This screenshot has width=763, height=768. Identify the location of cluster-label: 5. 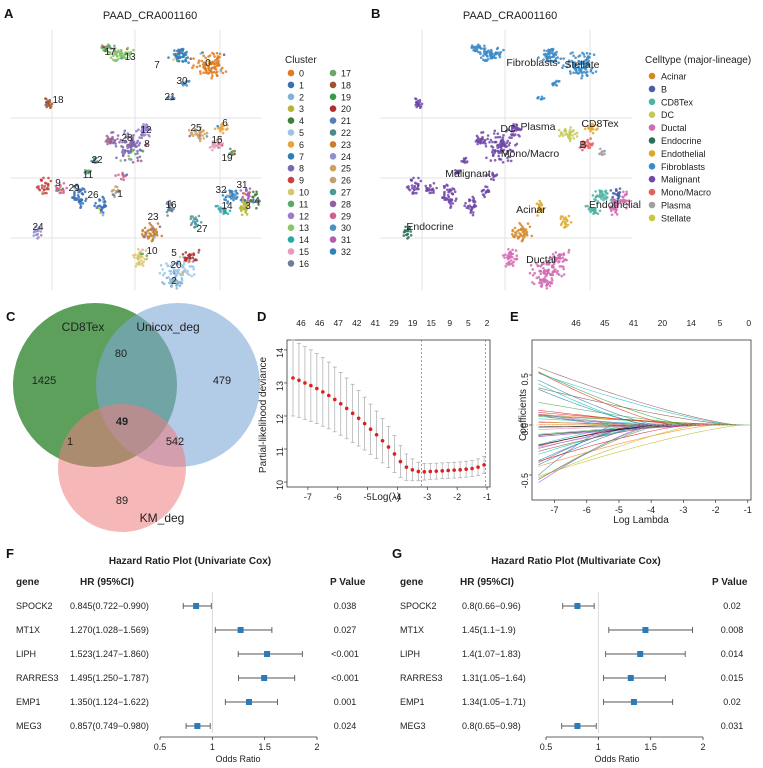
(174, 253).